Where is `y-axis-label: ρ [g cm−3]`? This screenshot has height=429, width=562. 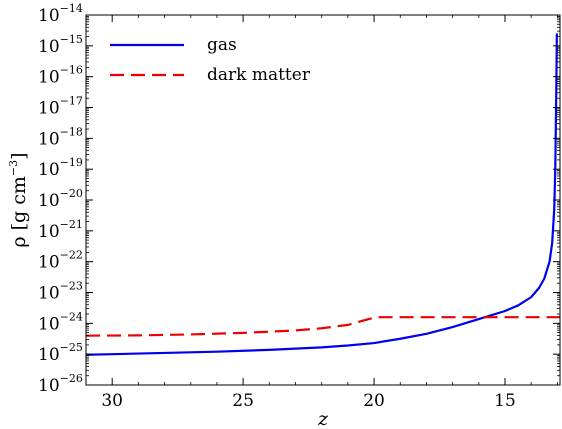 y-axis-label: ρ [g cm−3] is located at coordinates (18, 199).